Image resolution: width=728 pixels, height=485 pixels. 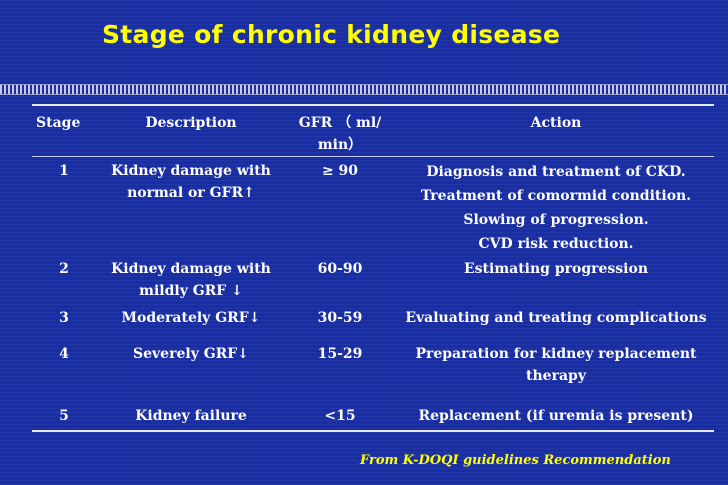 What do you see at coordinates (64, 318) in the screenshot?
I see `row-3-stage: 3` at bounding box center [64, 318].